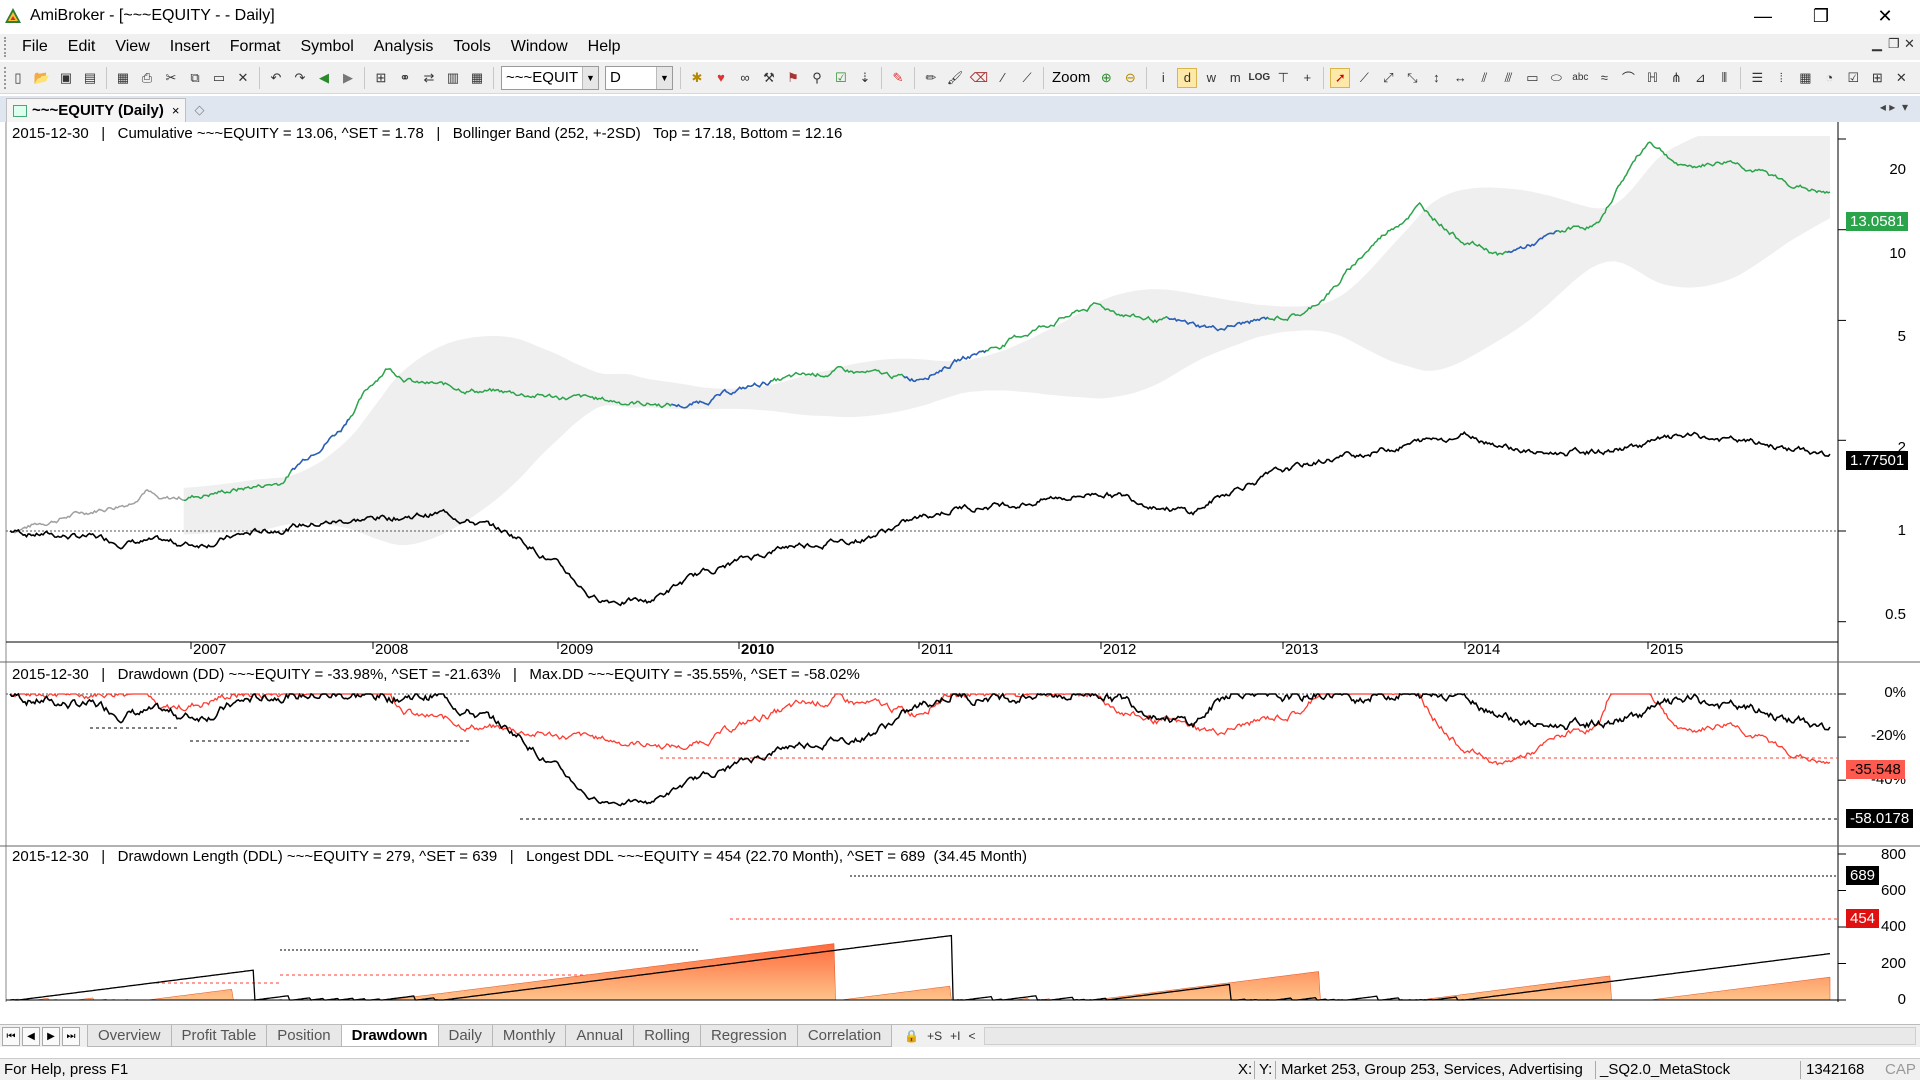  Describe the element at coordinates (429, 77) in the screenshot. I see `sync-icon: ⇄` at that location.